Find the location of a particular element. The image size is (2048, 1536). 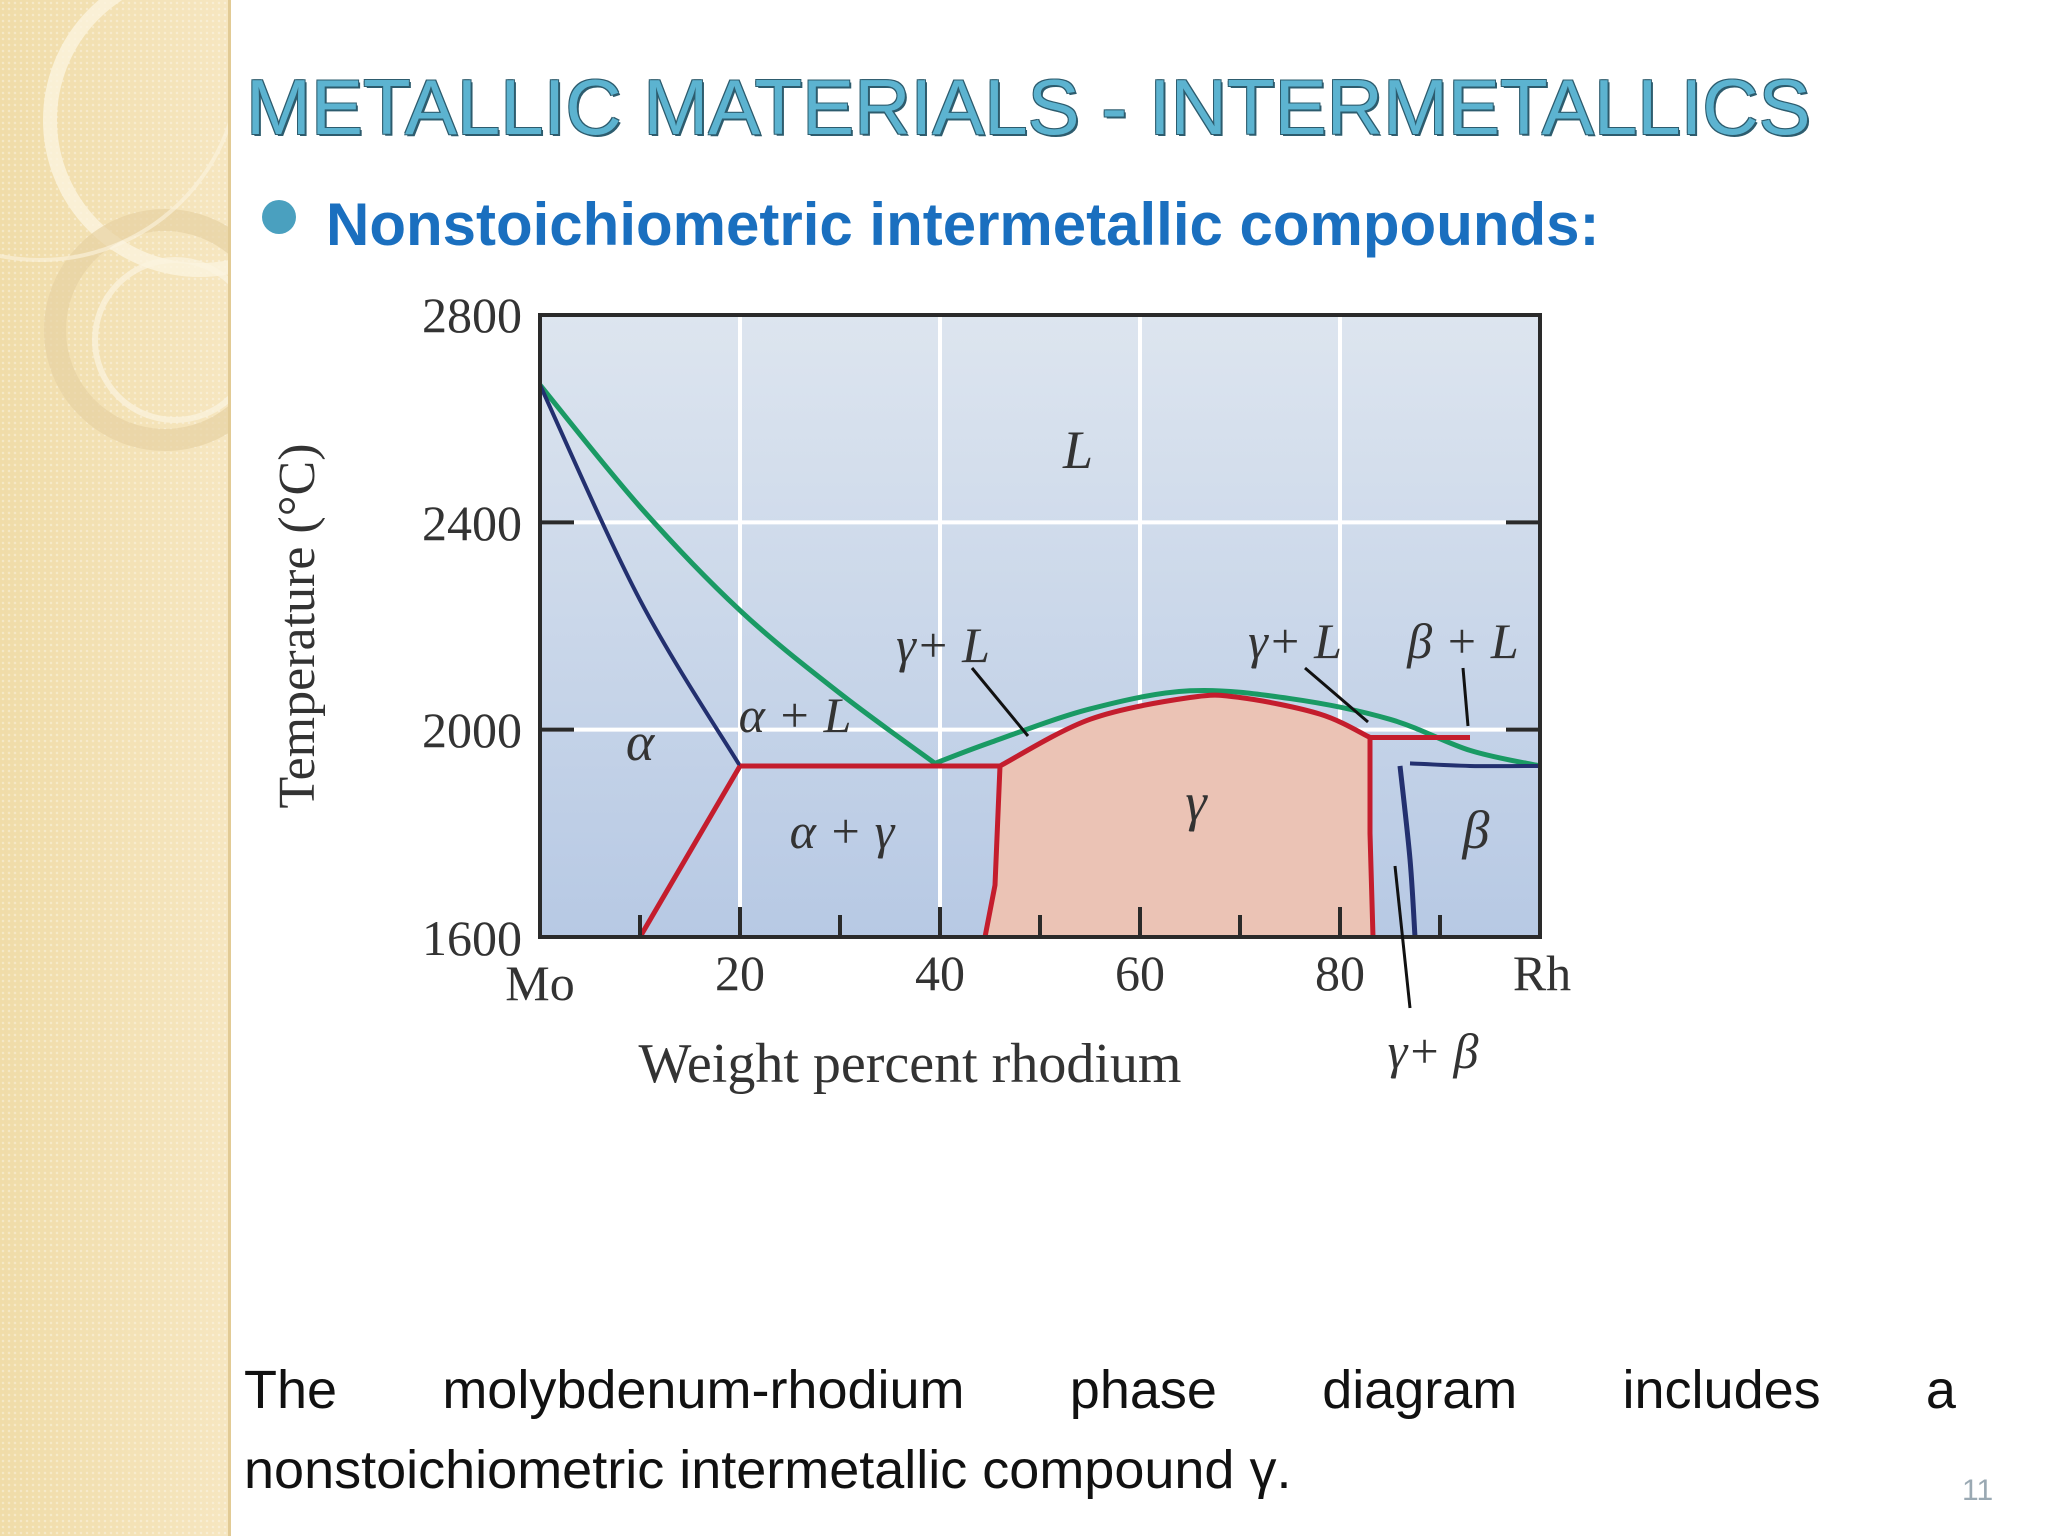

decorative-rings is located at coordinates (114, 225).